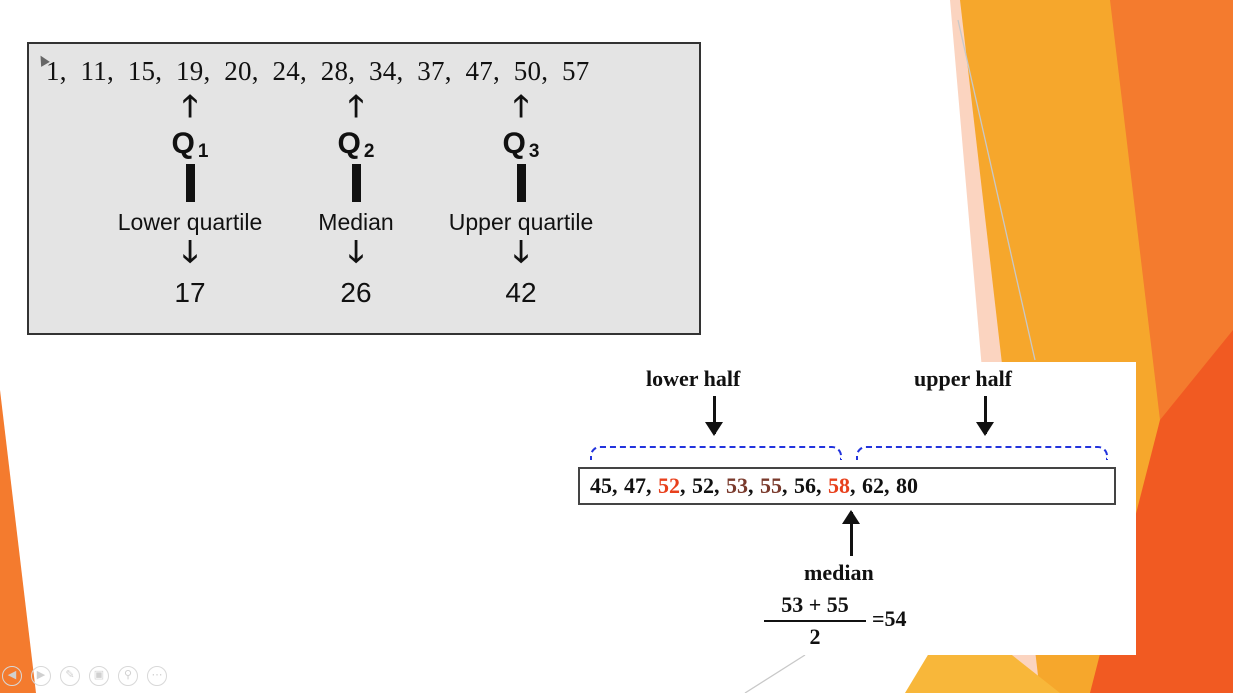 This screenshot has height=693, width=1233. Describe the element at coordinates (982, 453) in the screenshot. I see `upper-half-brace` at that location.